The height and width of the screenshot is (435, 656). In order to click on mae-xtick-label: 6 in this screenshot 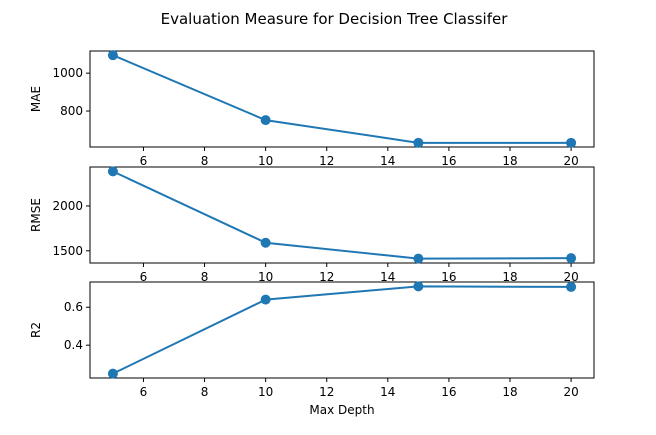, I will do `click(144, 161)`.